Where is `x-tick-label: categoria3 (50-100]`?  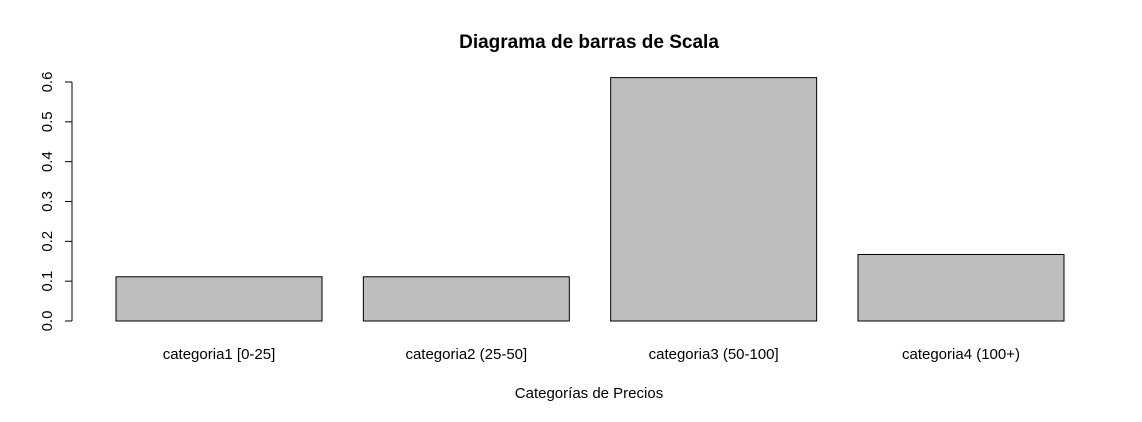 x-tick-label: categoria3 (50-100] is located at coordinates (714, 354).